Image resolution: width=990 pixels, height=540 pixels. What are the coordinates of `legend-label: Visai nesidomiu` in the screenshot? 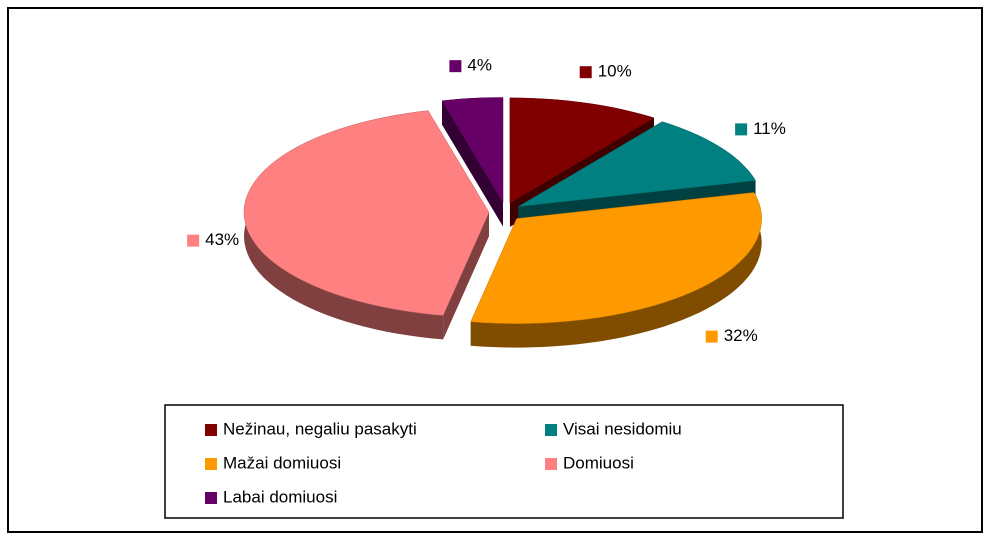 It's located at (622, 428).